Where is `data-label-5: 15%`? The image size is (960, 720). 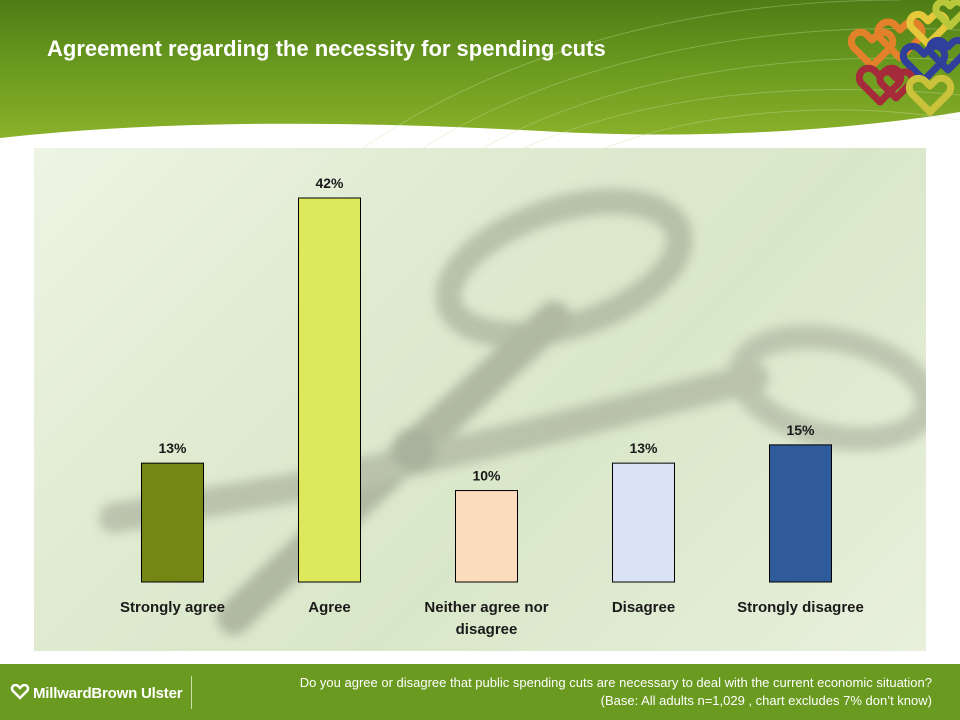
data-label-5: 15% is located at coordinates (800, 430).